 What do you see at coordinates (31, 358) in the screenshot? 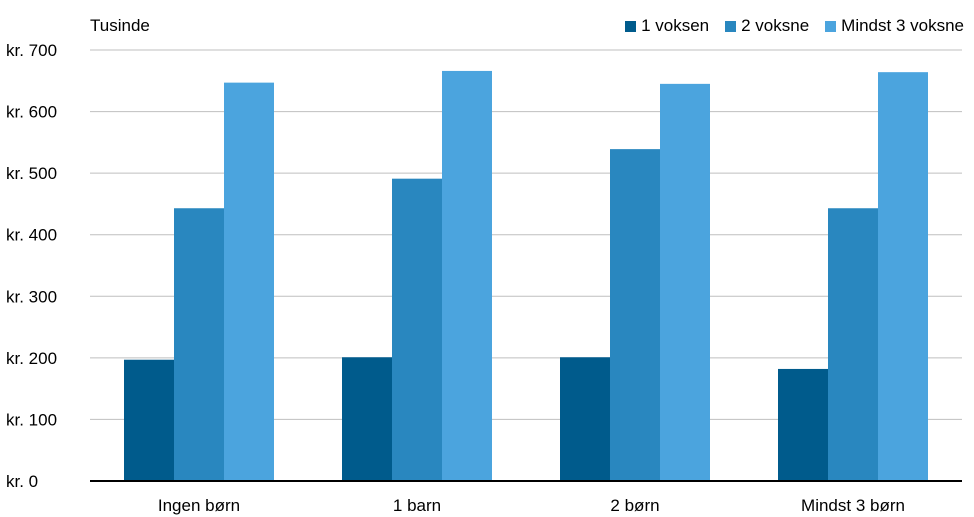
I see `y-tick-label: kr. 200` at bounding box center [31, 358].